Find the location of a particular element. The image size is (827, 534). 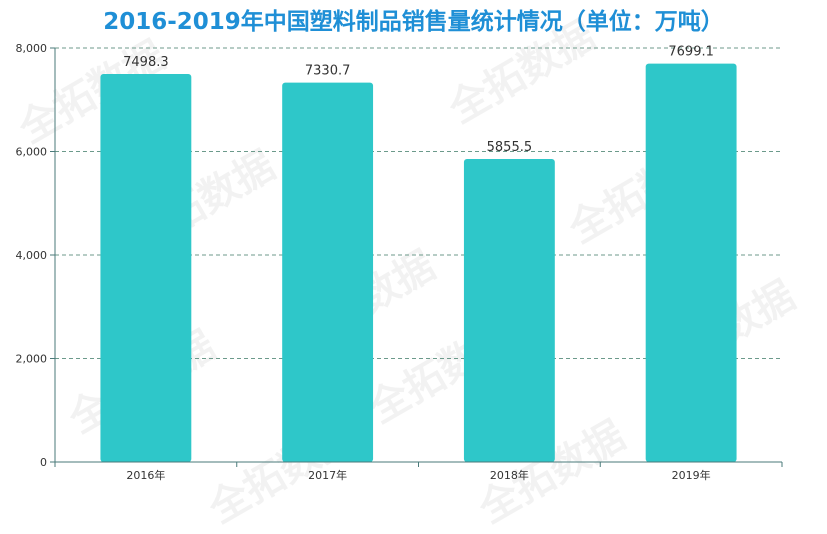

x-tick-label: 2016年 is located at coordinates (145, 475).